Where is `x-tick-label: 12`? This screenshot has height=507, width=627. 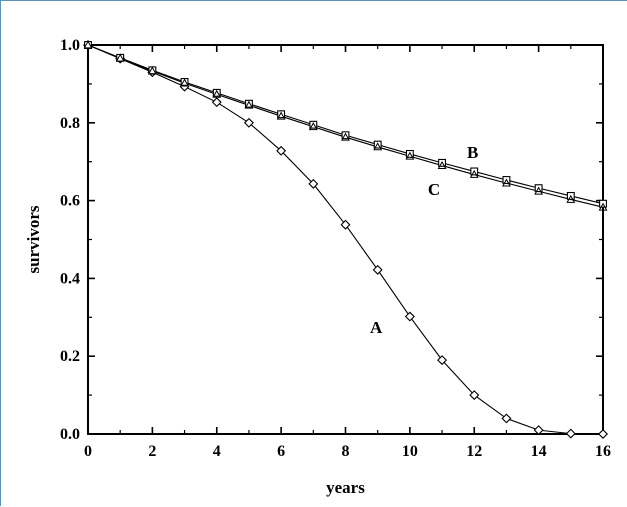
x-tick-label: 12 is located at coordinates (474, 451).